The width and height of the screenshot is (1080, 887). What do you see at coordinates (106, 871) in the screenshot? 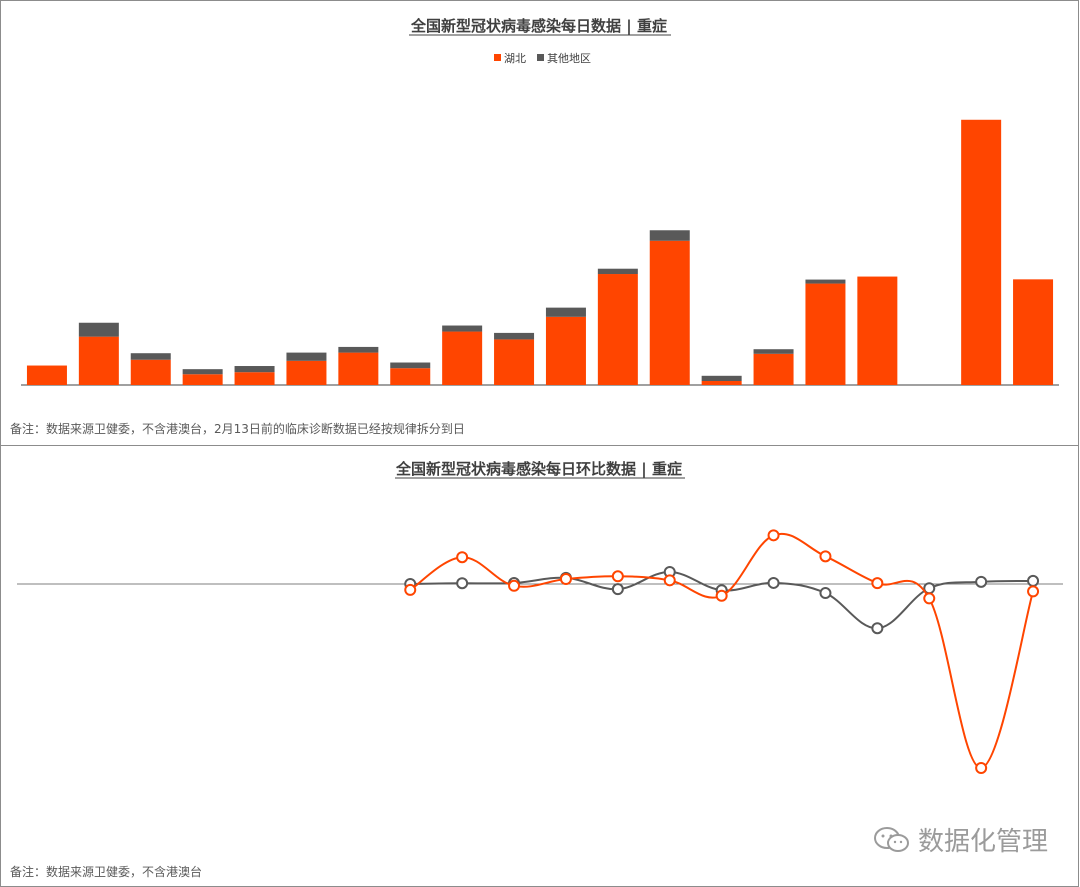
I see `line-chart-note: 备注：数据来源卫健委，不含港澳台` at bounding box center [106, 871].